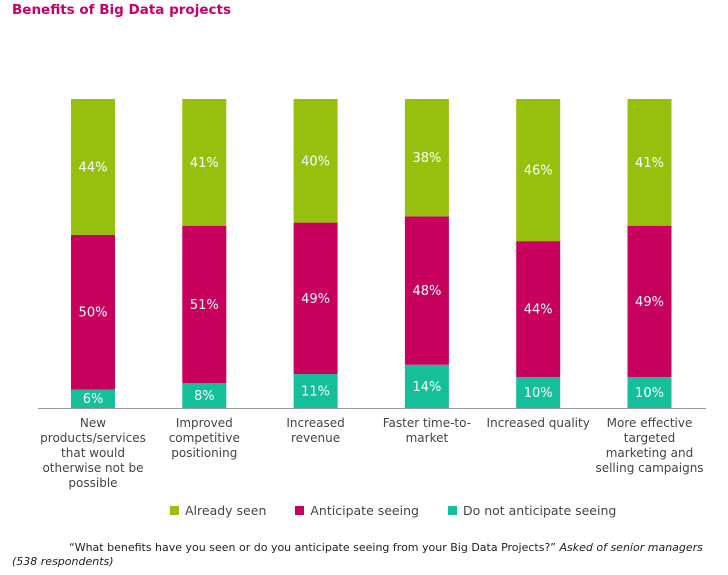 The width and height of the screenshot is (728, 575). Describe the element at coordinates (93, 423) in the screenshot. I see `category-label-line: New` at that location.